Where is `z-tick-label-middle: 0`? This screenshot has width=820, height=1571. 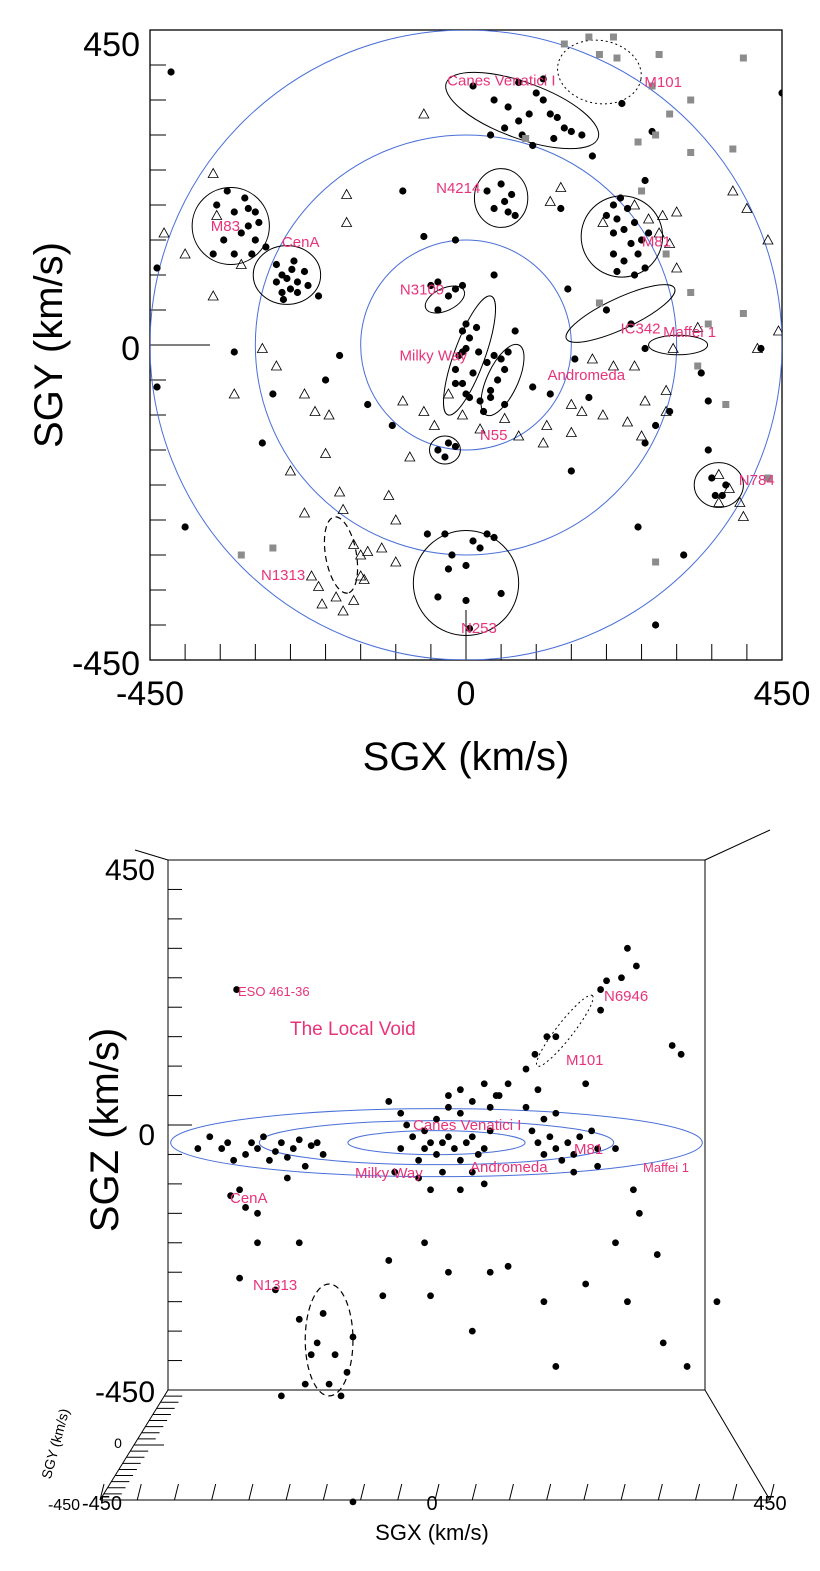
z-tick-label-middle: 0 is located at coordinates (146, 1135).